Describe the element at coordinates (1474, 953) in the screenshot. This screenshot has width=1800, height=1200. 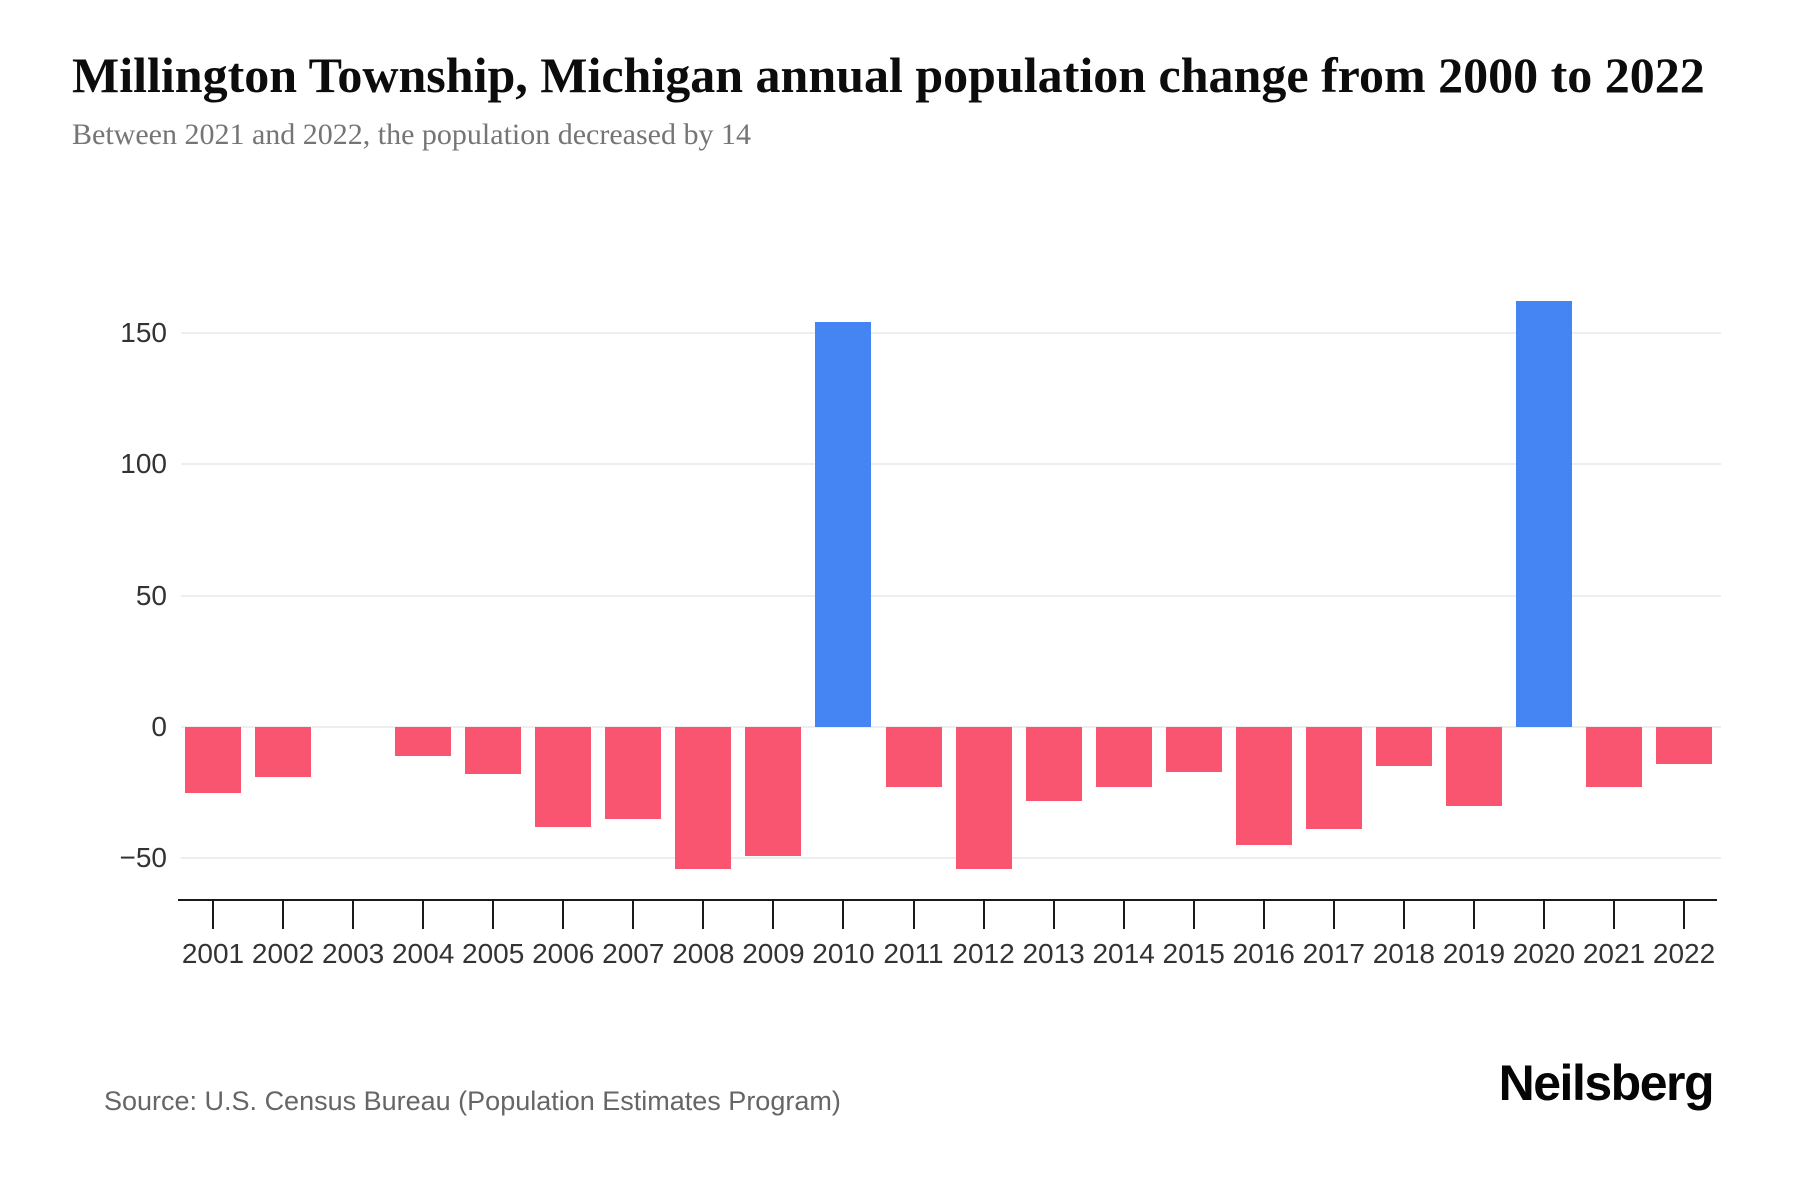
I see `x-axis-label-2019: 2019` at that location.